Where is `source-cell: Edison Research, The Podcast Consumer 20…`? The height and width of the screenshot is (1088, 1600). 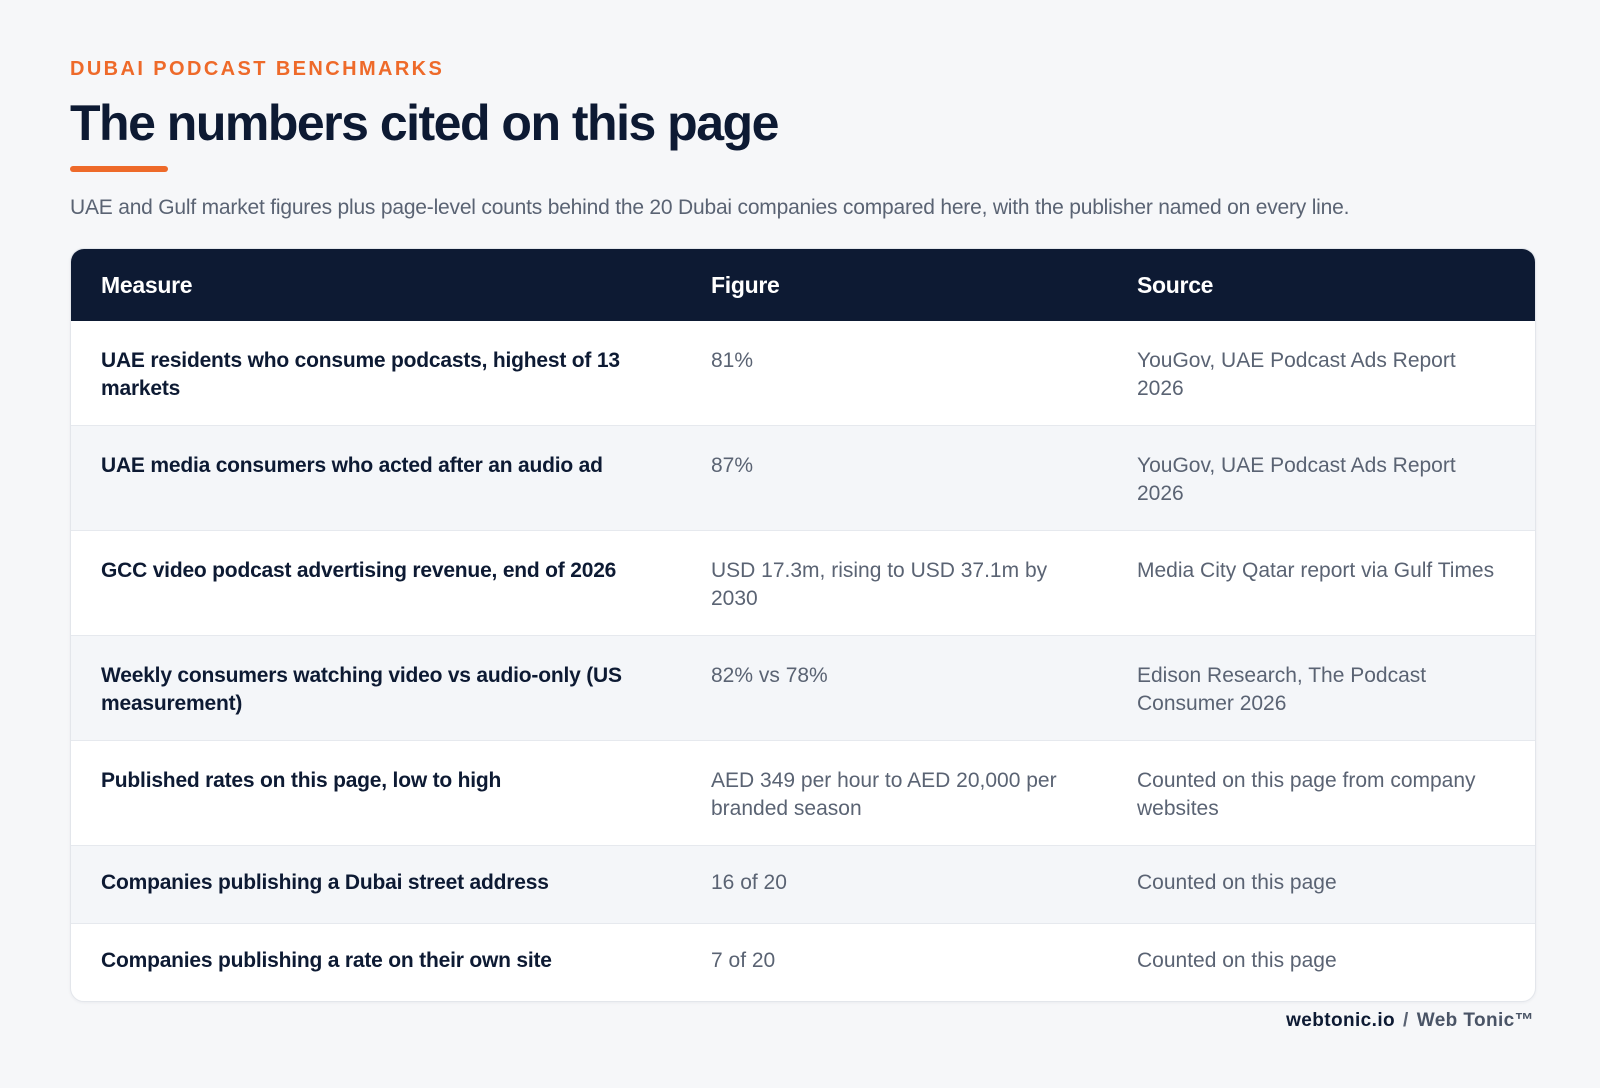 source-cell: Edison Research, The Podcast Consumer 20… is located at coordinates (1321, 688).